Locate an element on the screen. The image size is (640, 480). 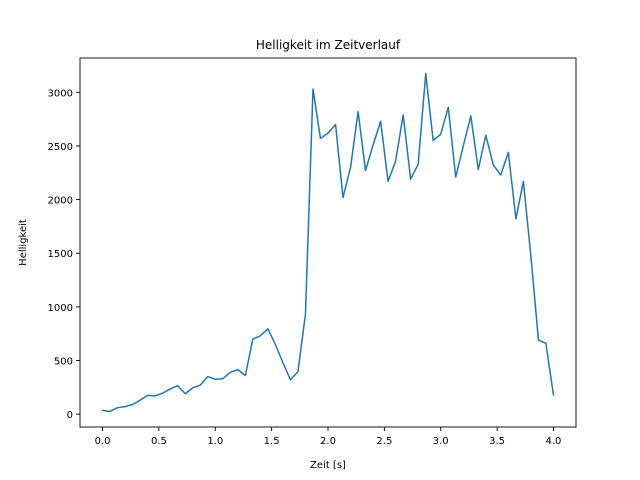
x-tick-label: 4.0 is located at coordinates (554, 441).